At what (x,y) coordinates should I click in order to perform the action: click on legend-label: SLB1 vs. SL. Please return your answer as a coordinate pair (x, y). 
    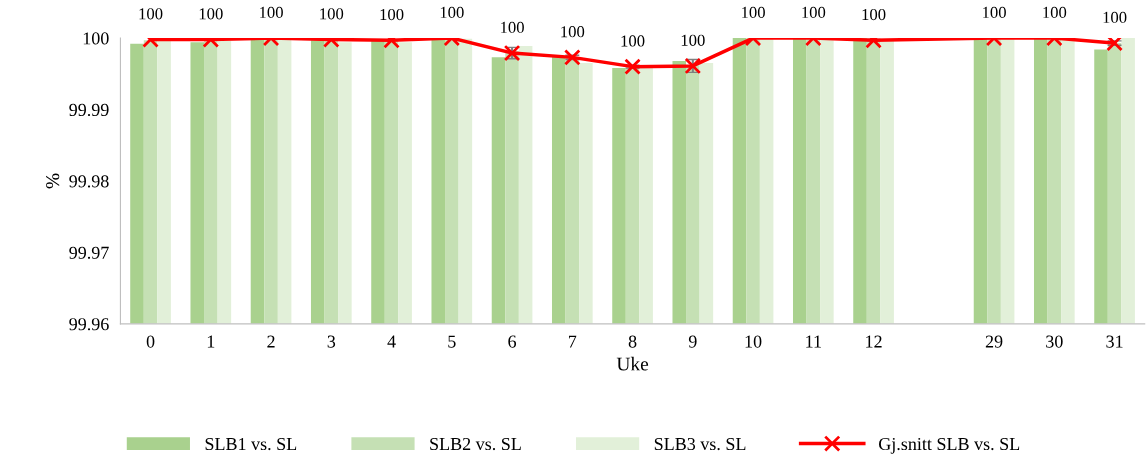
    Looking at the image, I should click on (251, 444).